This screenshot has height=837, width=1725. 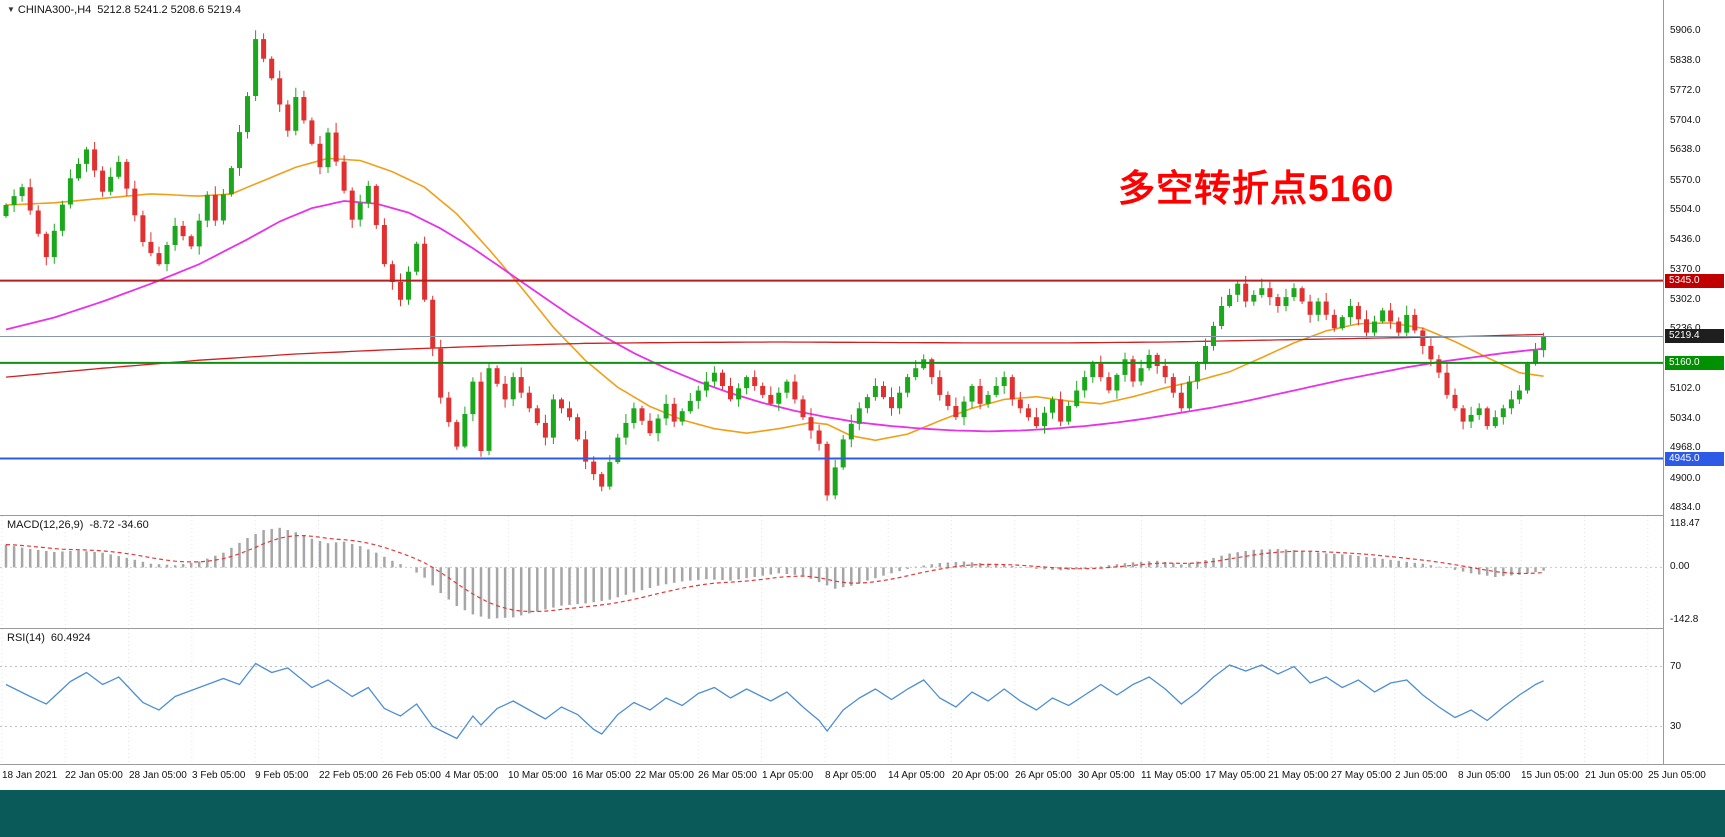 What do you see at coordinates (1685, 329) in the screenshot?
I see `price-tick-label: 5236.0` at bounding box center [1685, 329].